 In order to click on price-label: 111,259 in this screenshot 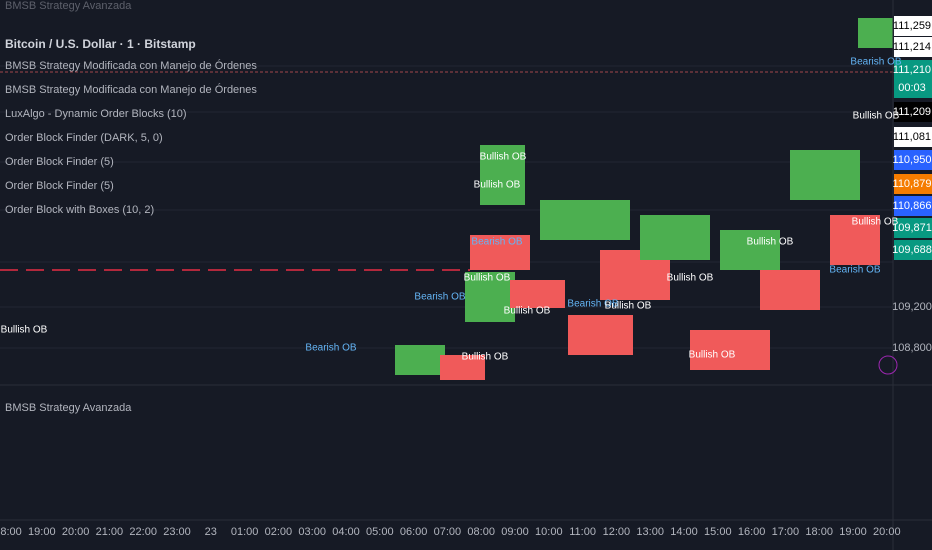, I will do `click(912, 26)`.